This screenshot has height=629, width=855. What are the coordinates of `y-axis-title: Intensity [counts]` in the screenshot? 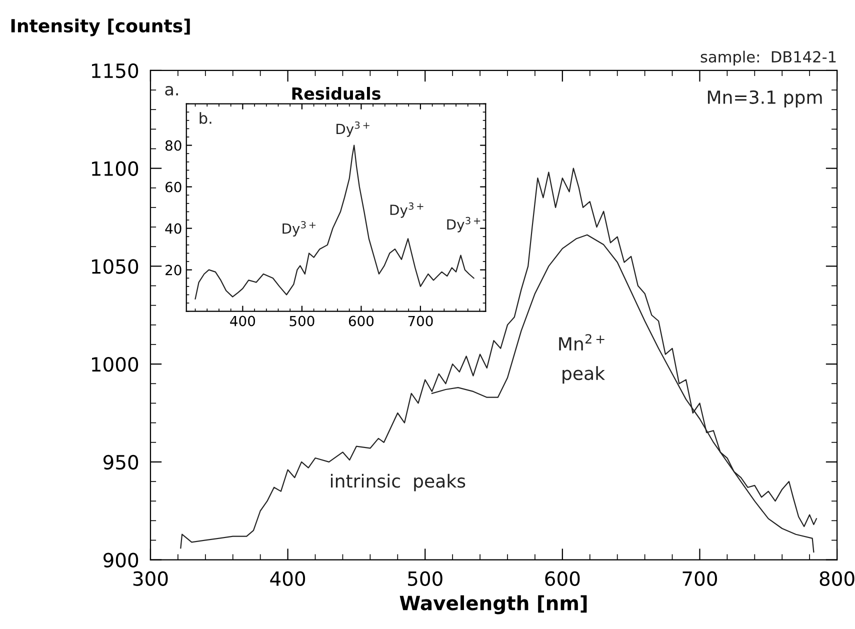 It's located at (100, 27).